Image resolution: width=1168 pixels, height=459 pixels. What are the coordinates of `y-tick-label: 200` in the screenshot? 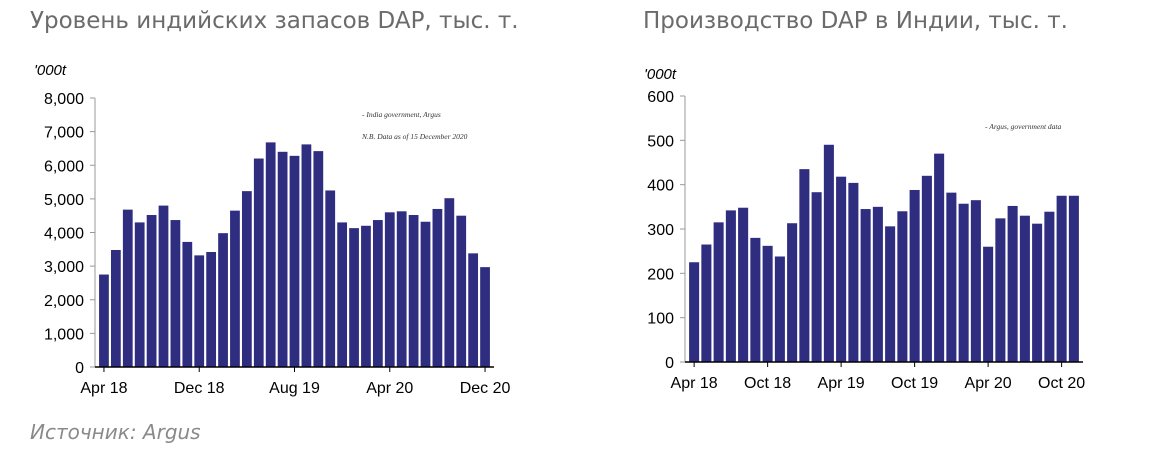 It's located at (660, 274).